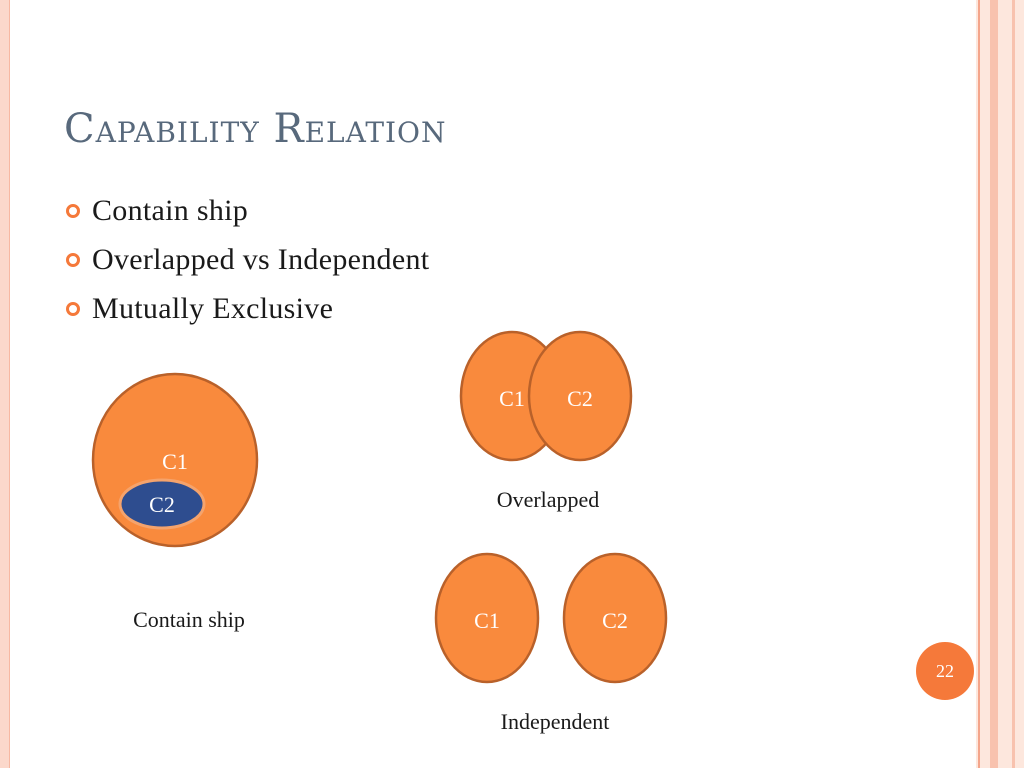  What do you see at coordinates (261, 259) in the screenshot?
I see `bullet-text: Overlapped vs Independent` at bounding box center [261, 259].